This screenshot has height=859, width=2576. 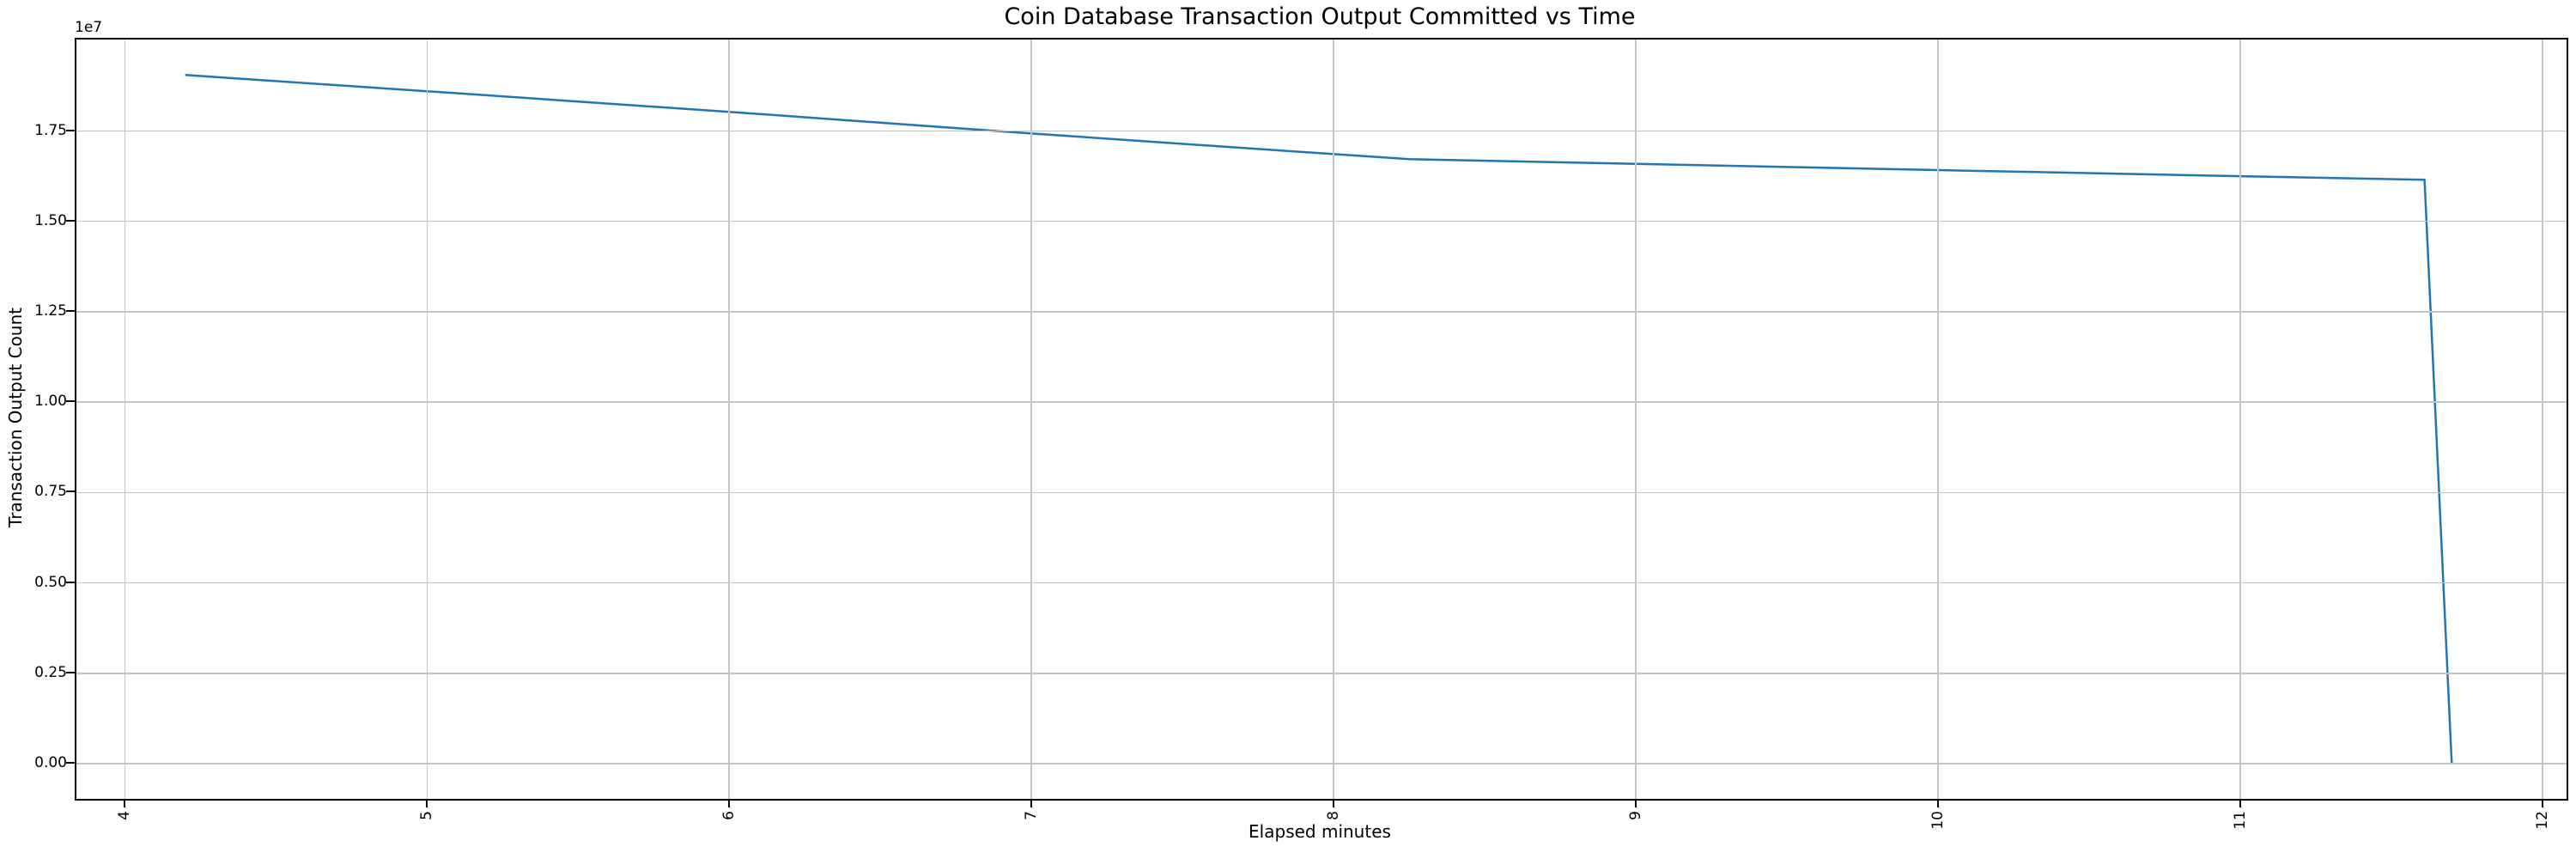 I want to click on x-tick-label: 4, so click(x=125, y=816).